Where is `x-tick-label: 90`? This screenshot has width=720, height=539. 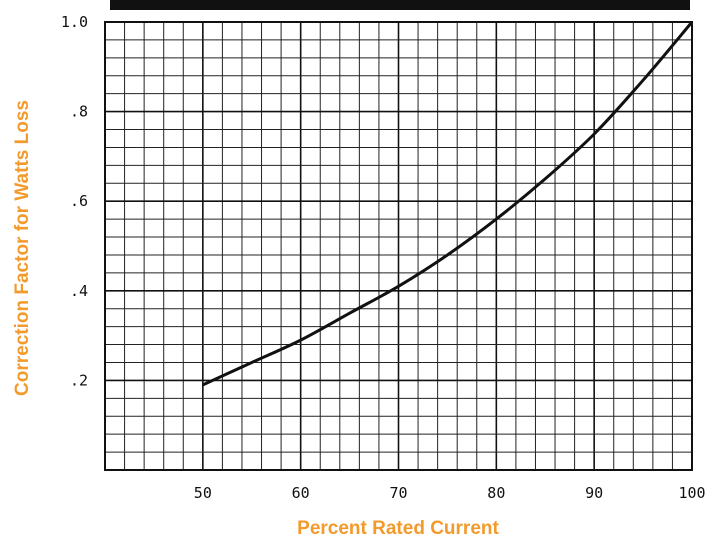 x-tick-label: 90 is located at coordinates (594, 493).